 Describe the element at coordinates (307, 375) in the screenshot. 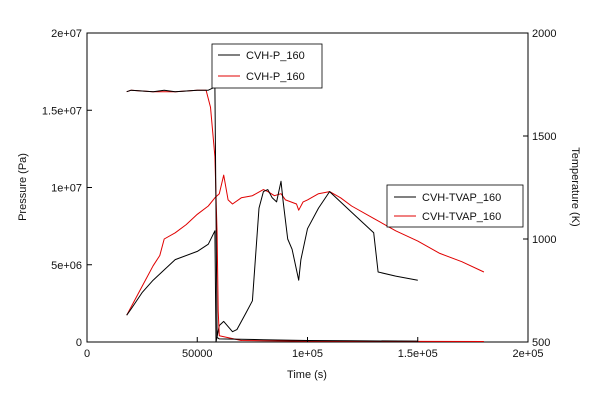

I see `x-axis-label: Time (s)` at that location.